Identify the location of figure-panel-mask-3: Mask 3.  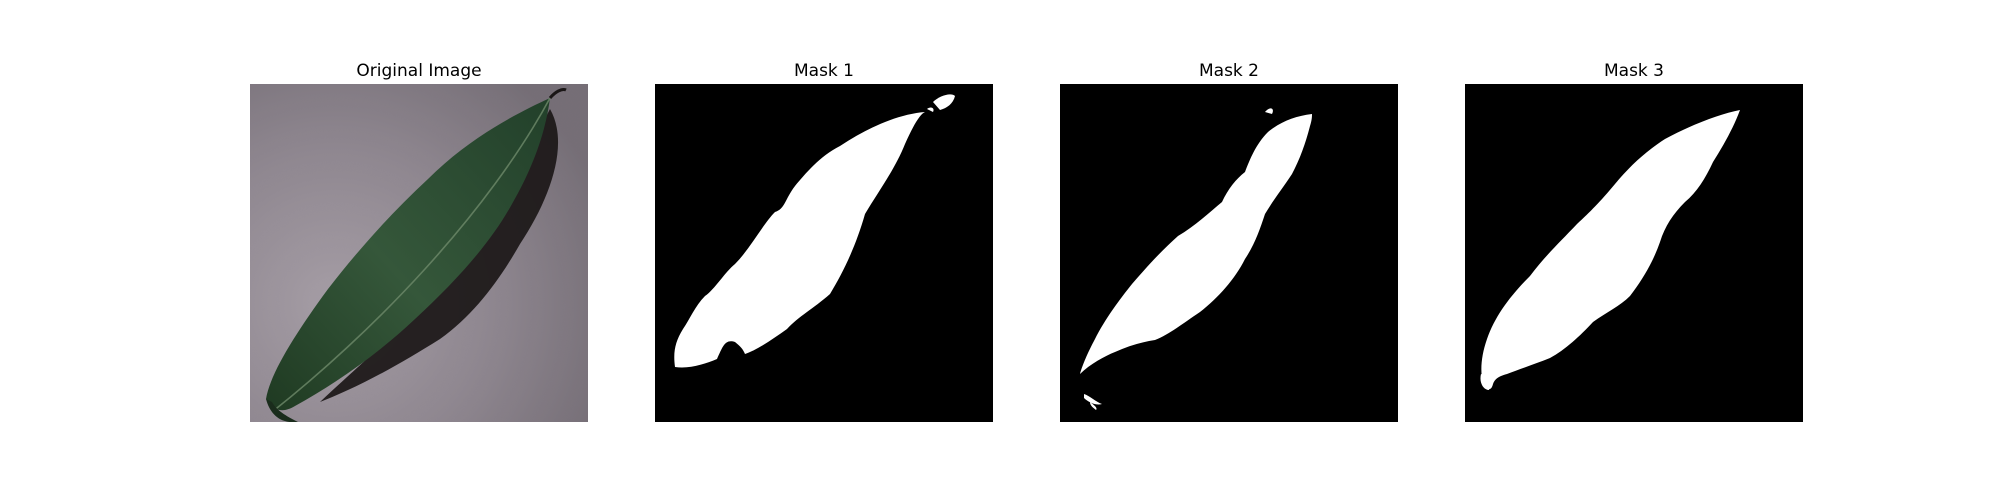
(1634, 240).